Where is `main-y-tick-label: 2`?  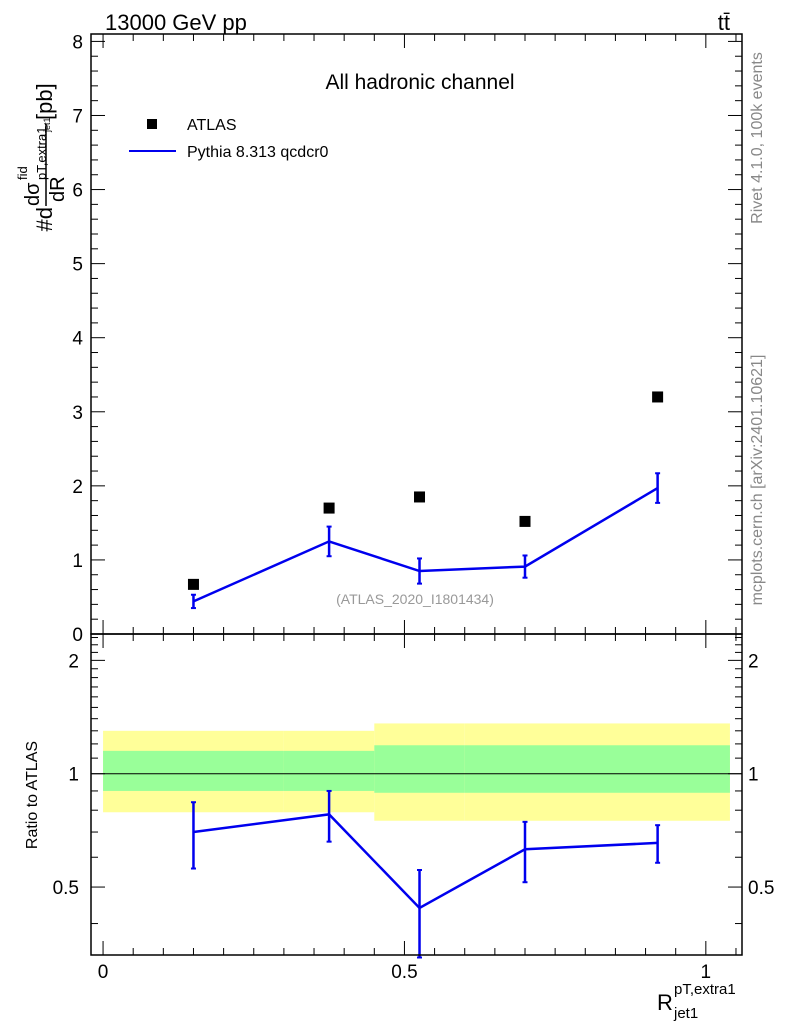 main-y-tick-label: 2 is located at coordinates (77, 487).